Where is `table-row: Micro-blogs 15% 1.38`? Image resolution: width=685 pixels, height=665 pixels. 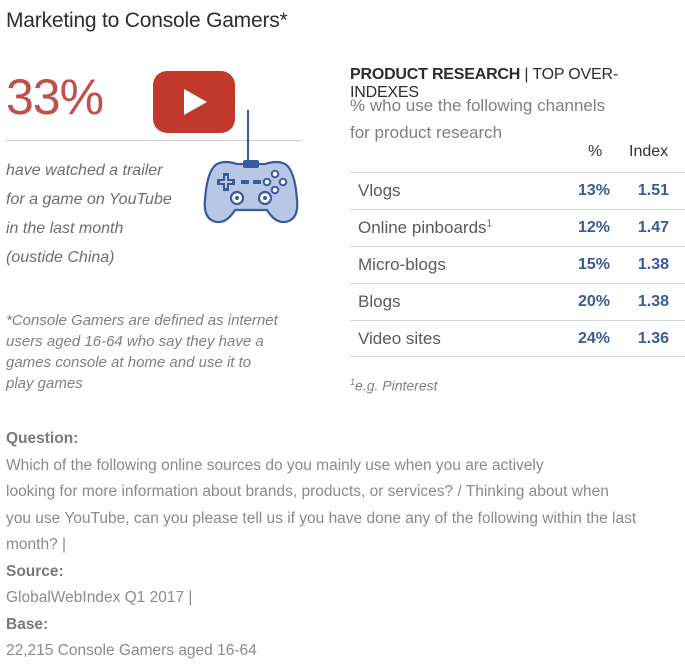
table-row: Micro-blogs 15% 1.38 is located at coordinates (517, 264).